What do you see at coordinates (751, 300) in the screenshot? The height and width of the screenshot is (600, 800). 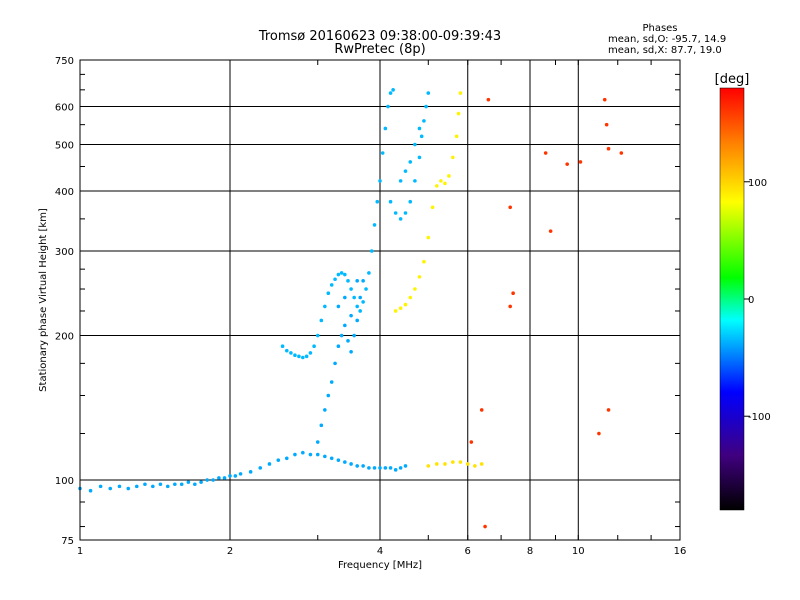 I see `colorbar-tick-label: 0` at bounding box center [751, 300].